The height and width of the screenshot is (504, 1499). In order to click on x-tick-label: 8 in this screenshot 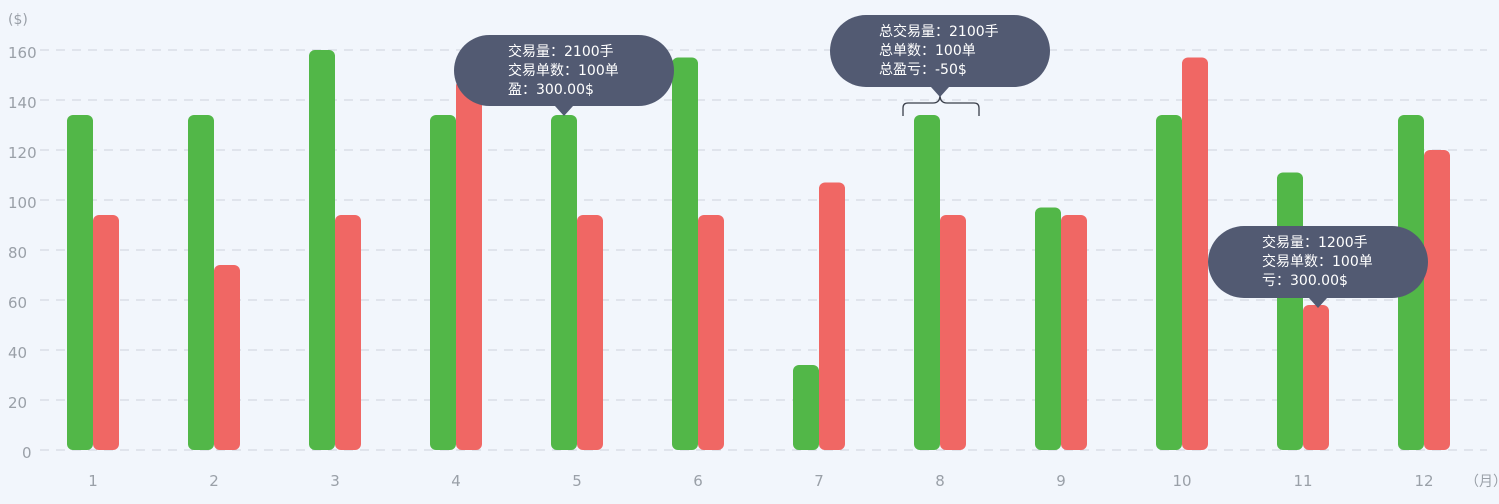, I will do `click(940, 481)`.